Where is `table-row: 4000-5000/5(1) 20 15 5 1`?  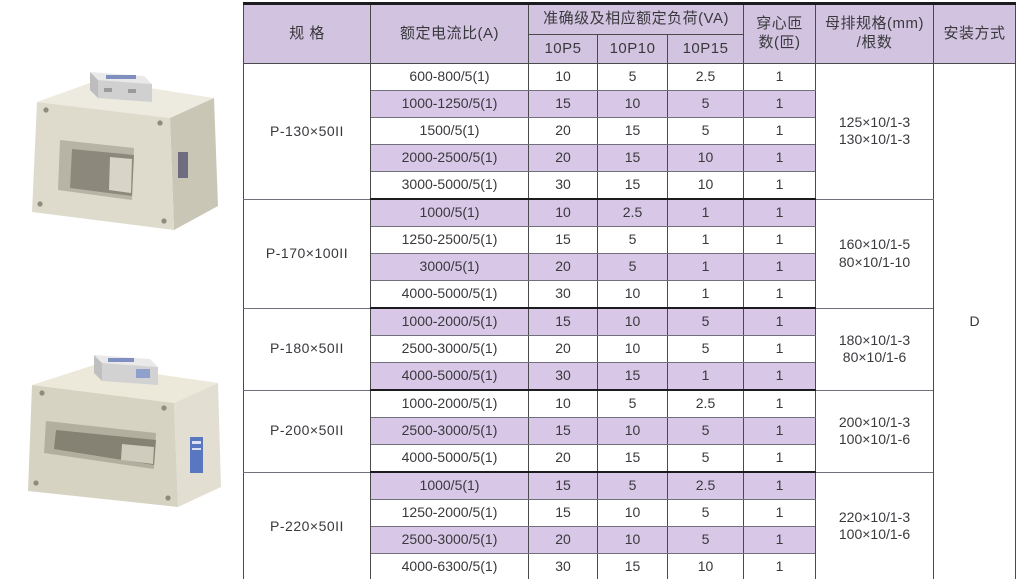
table-row: 4000-5000/5(1) 20 15 5 1 is located at coordinates (630, 458).